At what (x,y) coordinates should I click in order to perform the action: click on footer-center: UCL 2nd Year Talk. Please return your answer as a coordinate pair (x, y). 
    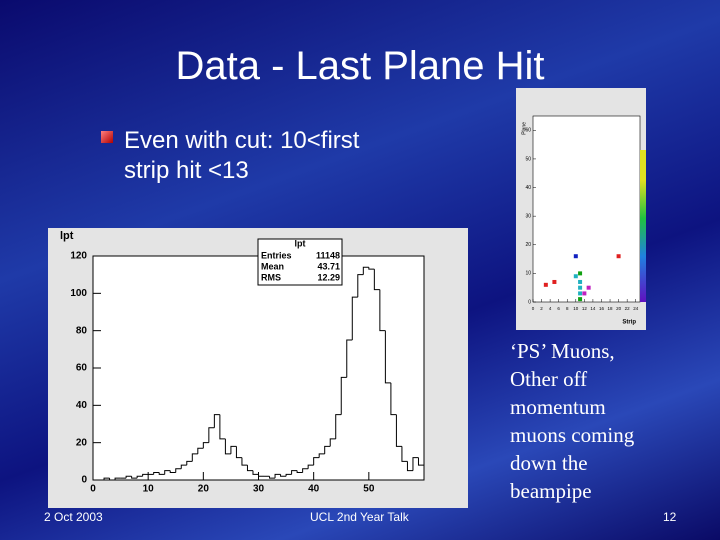
    Looking at the image, I should click on (359, 517).